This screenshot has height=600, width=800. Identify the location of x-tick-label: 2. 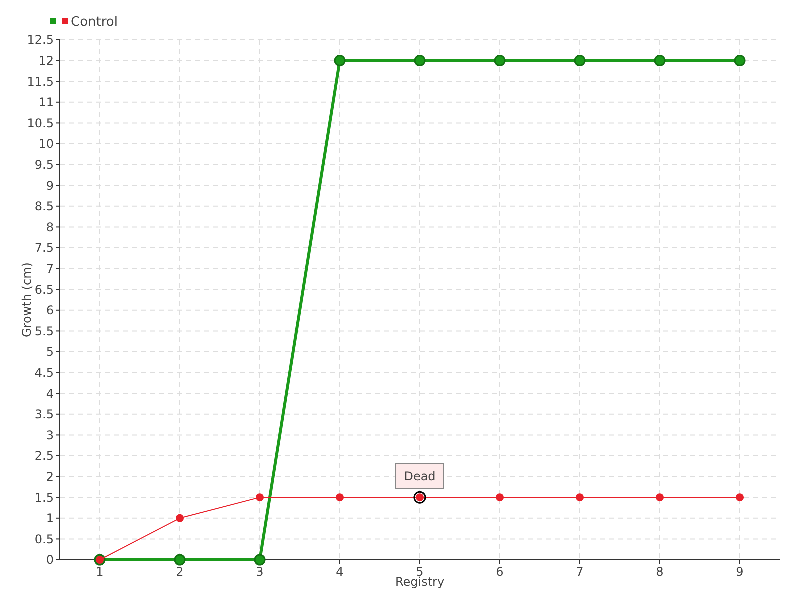
(180, 572).